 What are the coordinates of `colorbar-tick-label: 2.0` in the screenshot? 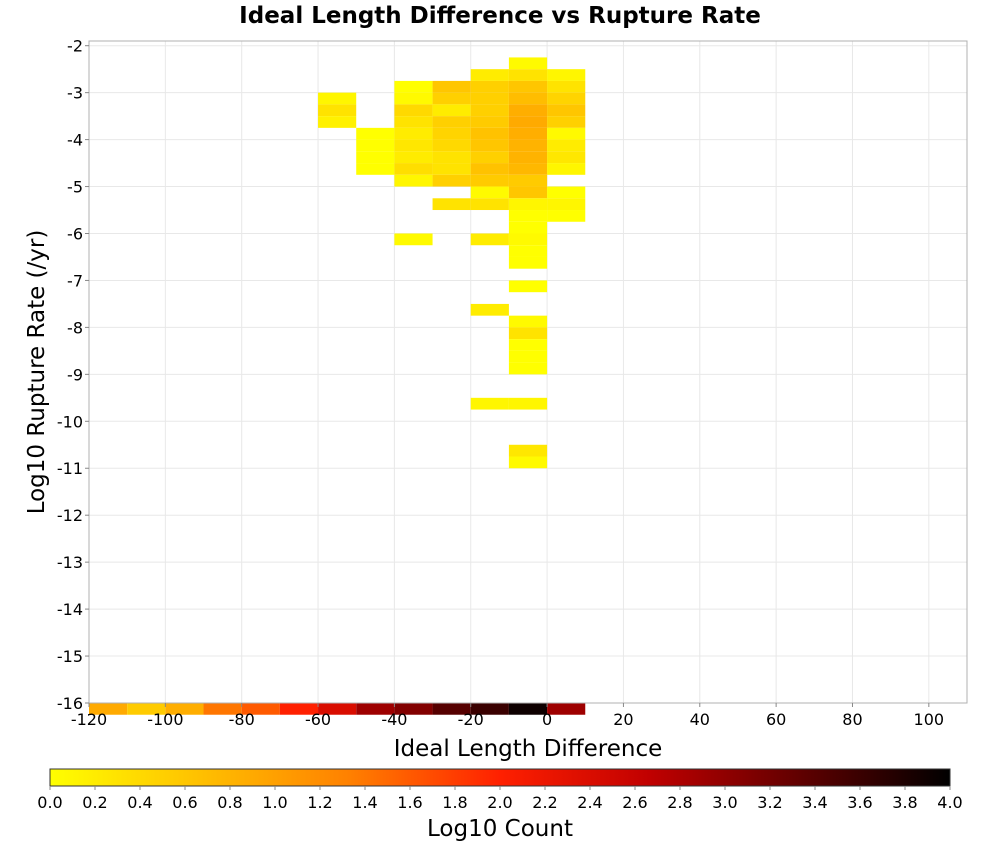 It's located at (499, 802).